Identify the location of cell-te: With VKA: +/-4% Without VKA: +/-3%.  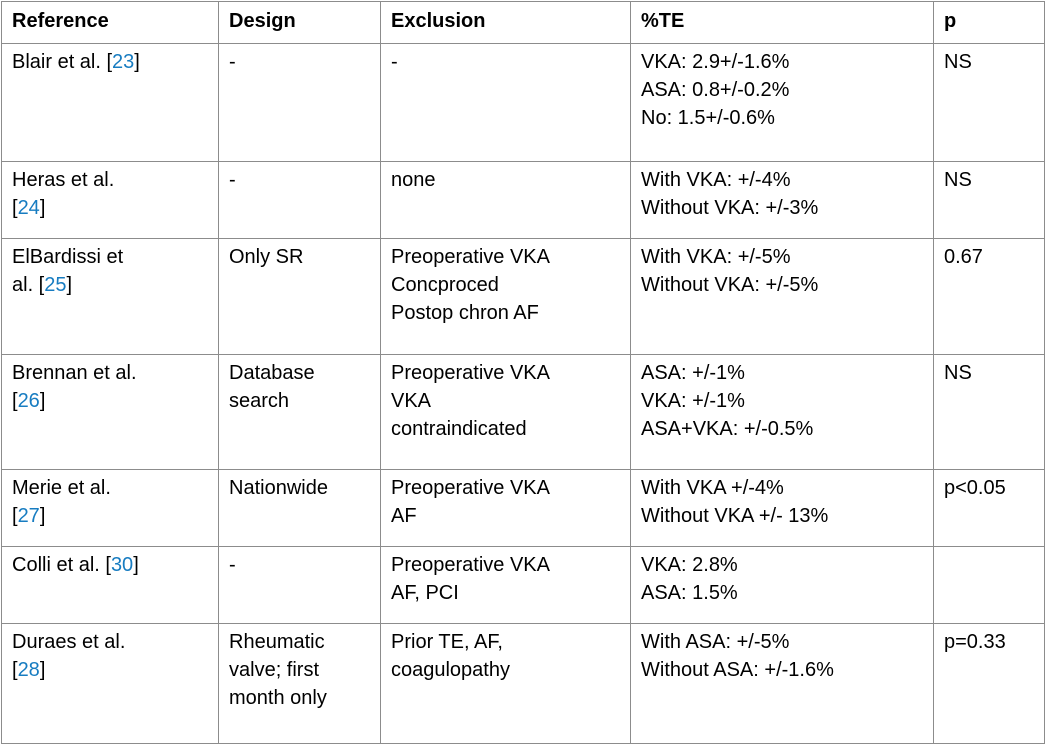
(782, 200).